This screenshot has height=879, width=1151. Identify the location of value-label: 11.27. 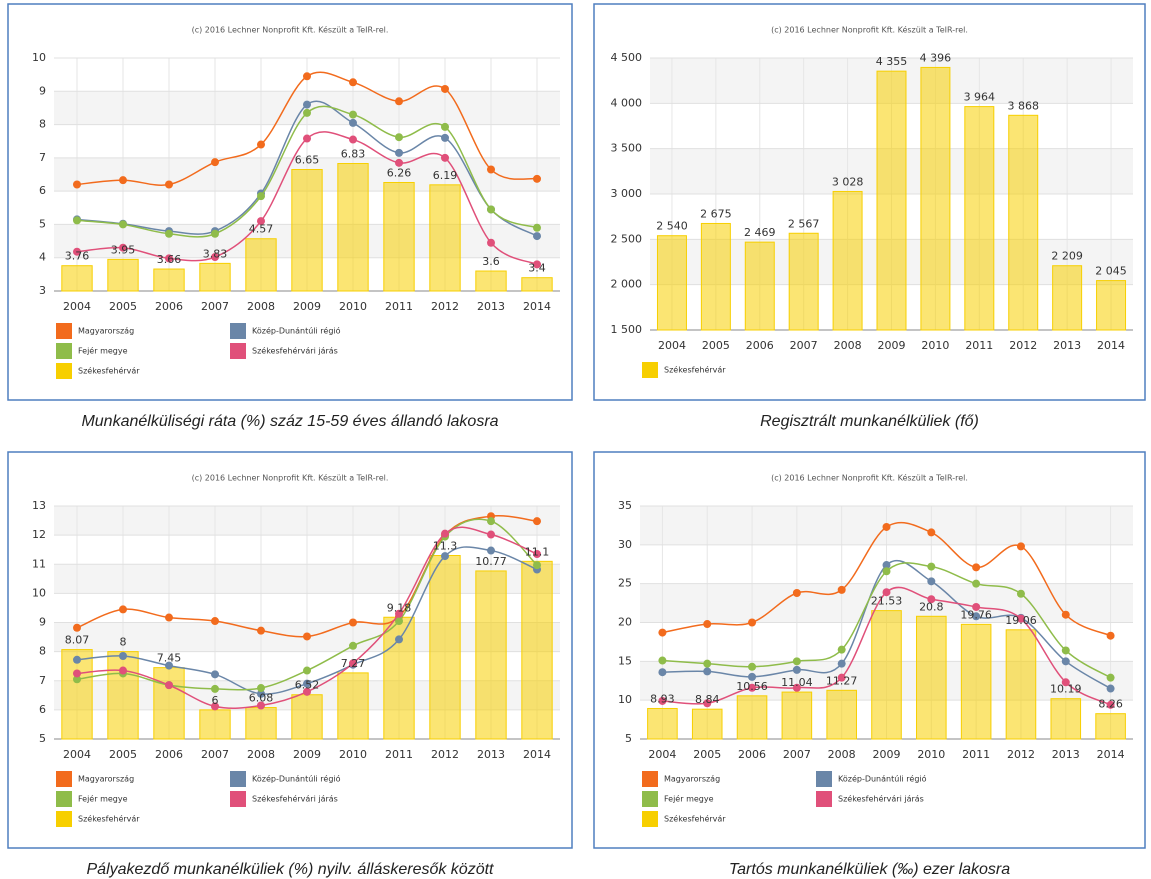
(842, 680).